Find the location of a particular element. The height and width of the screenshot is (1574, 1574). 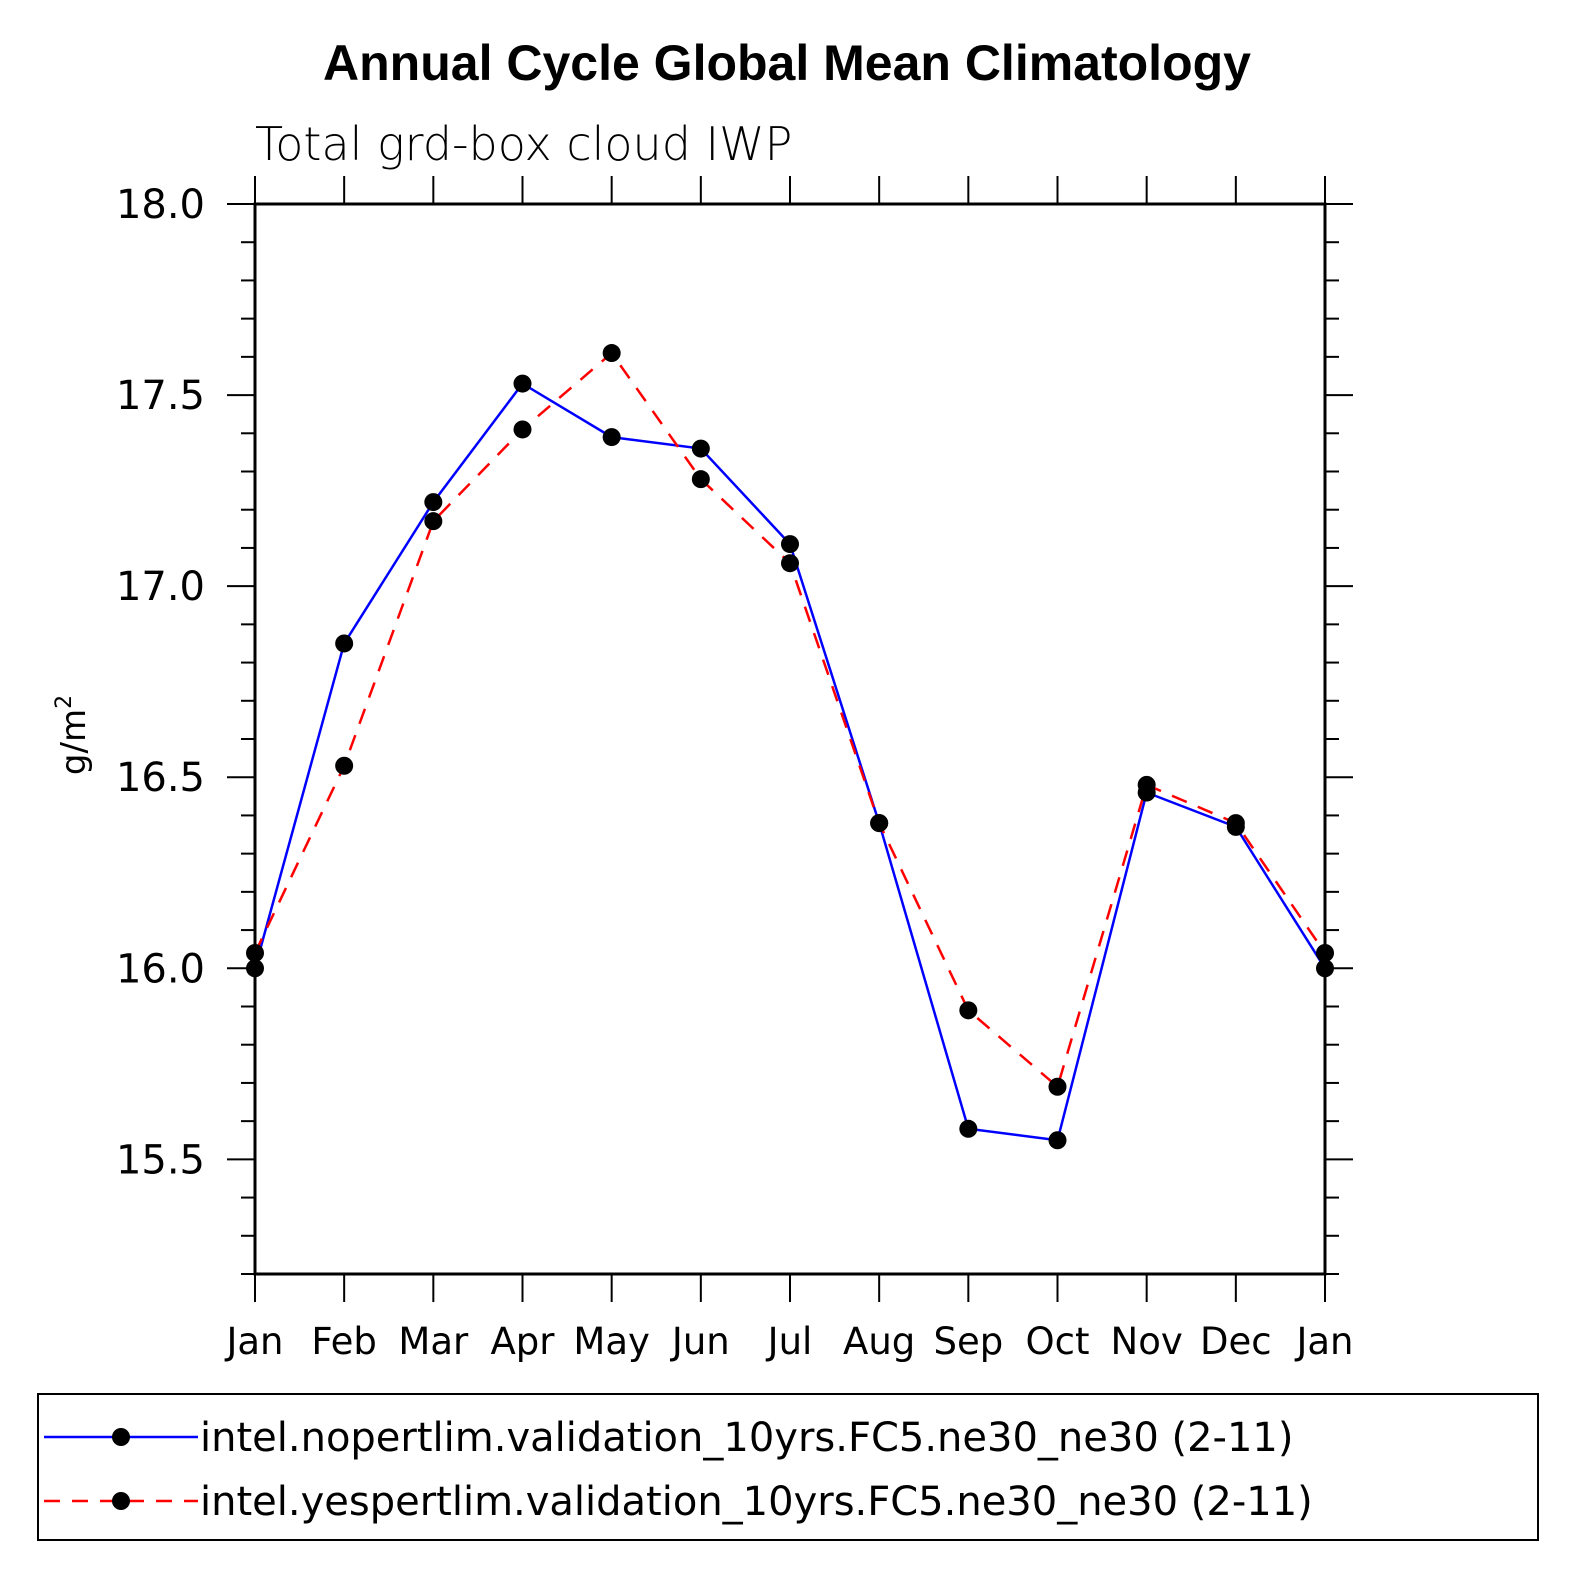

chart-title: Annual Cycle Global Mean Climatology is located at coordinates (787, 63).